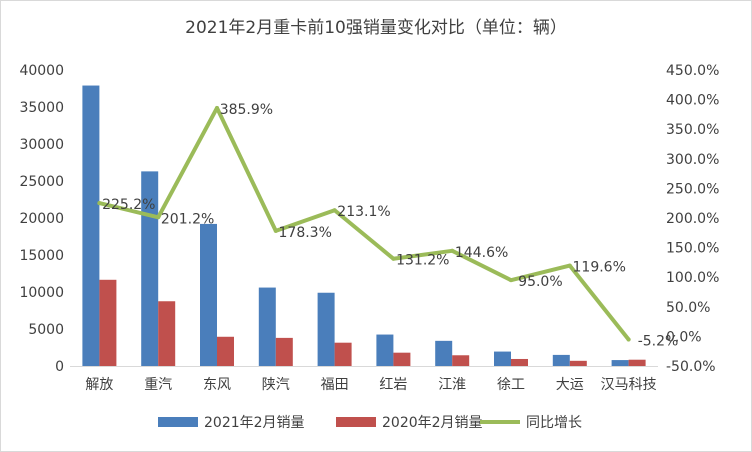 This screenshot has height=452, width=752. I want to click on y-left-tick-label: 5000, so click(46, 330).